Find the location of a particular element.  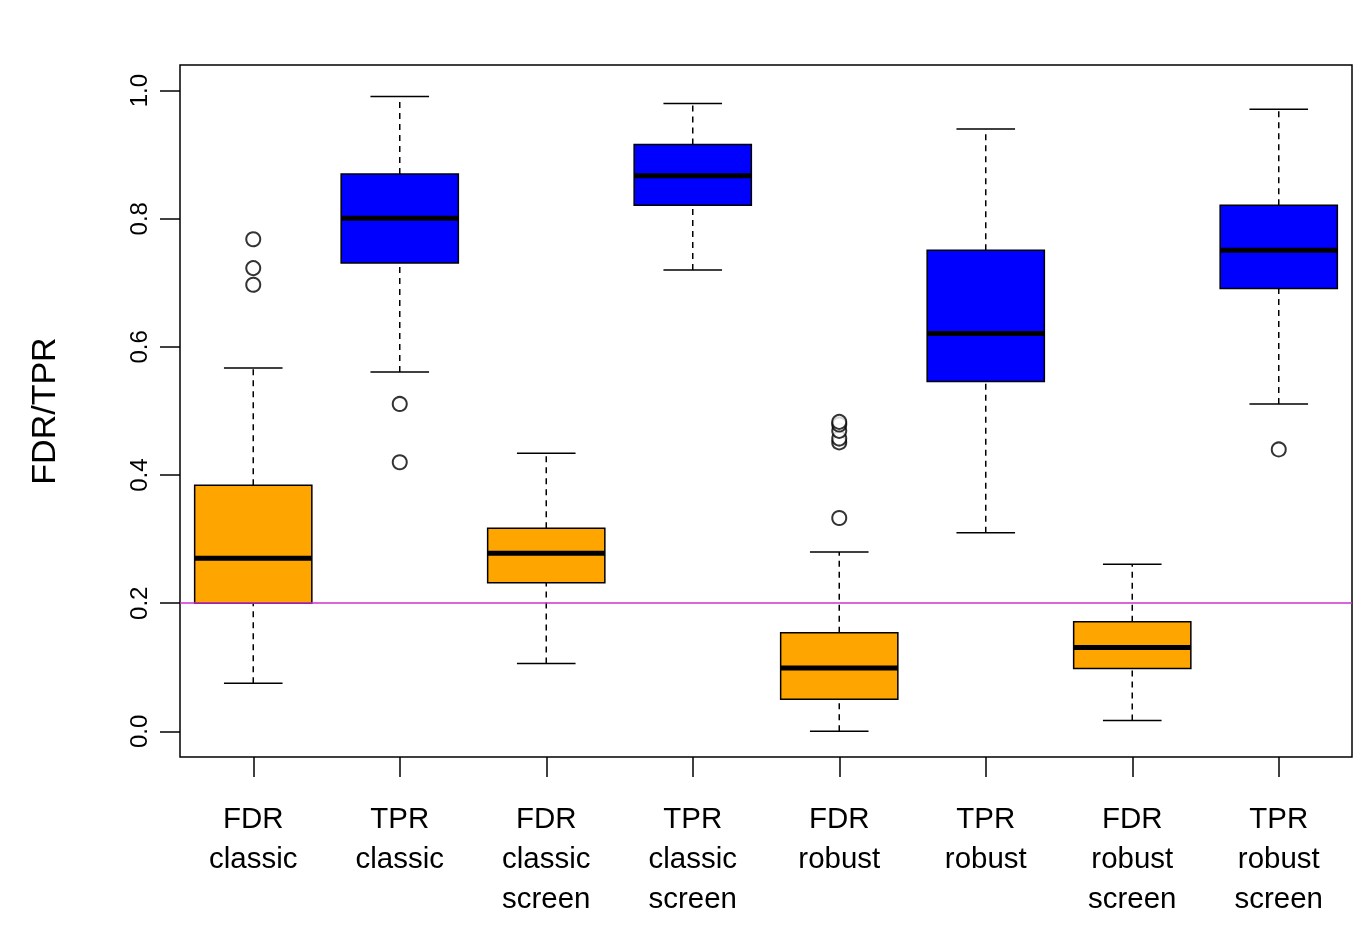

y-axis-title: FDR/TPR is located at coordinates (43, 411).